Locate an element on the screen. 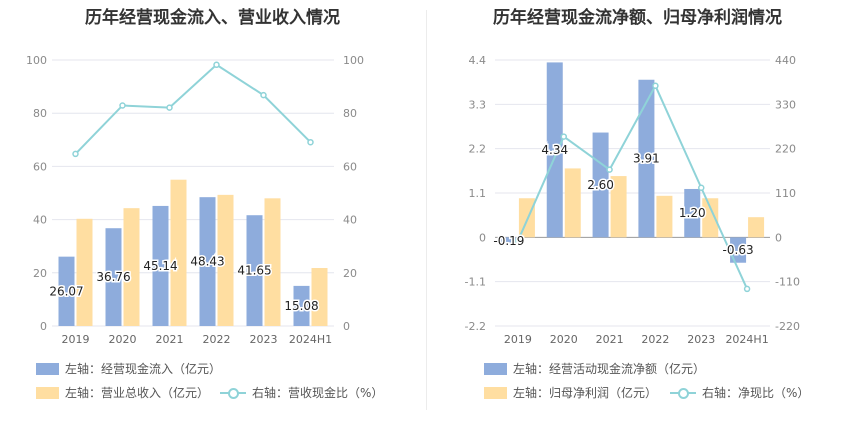  left-axis-tick: 40 is located at coordinates (40, 220).